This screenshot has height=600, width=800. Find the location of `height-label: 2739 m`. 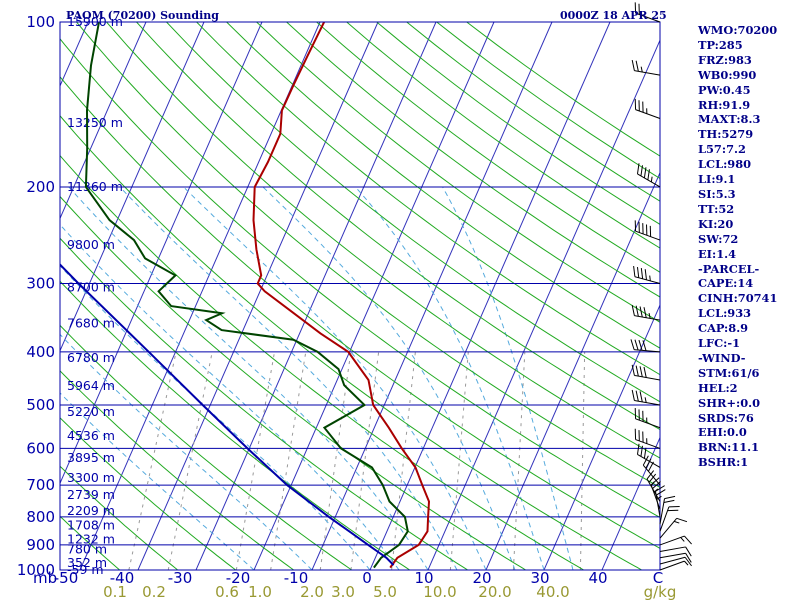

height-label: 2739 m is located at coordinates (91, 494).